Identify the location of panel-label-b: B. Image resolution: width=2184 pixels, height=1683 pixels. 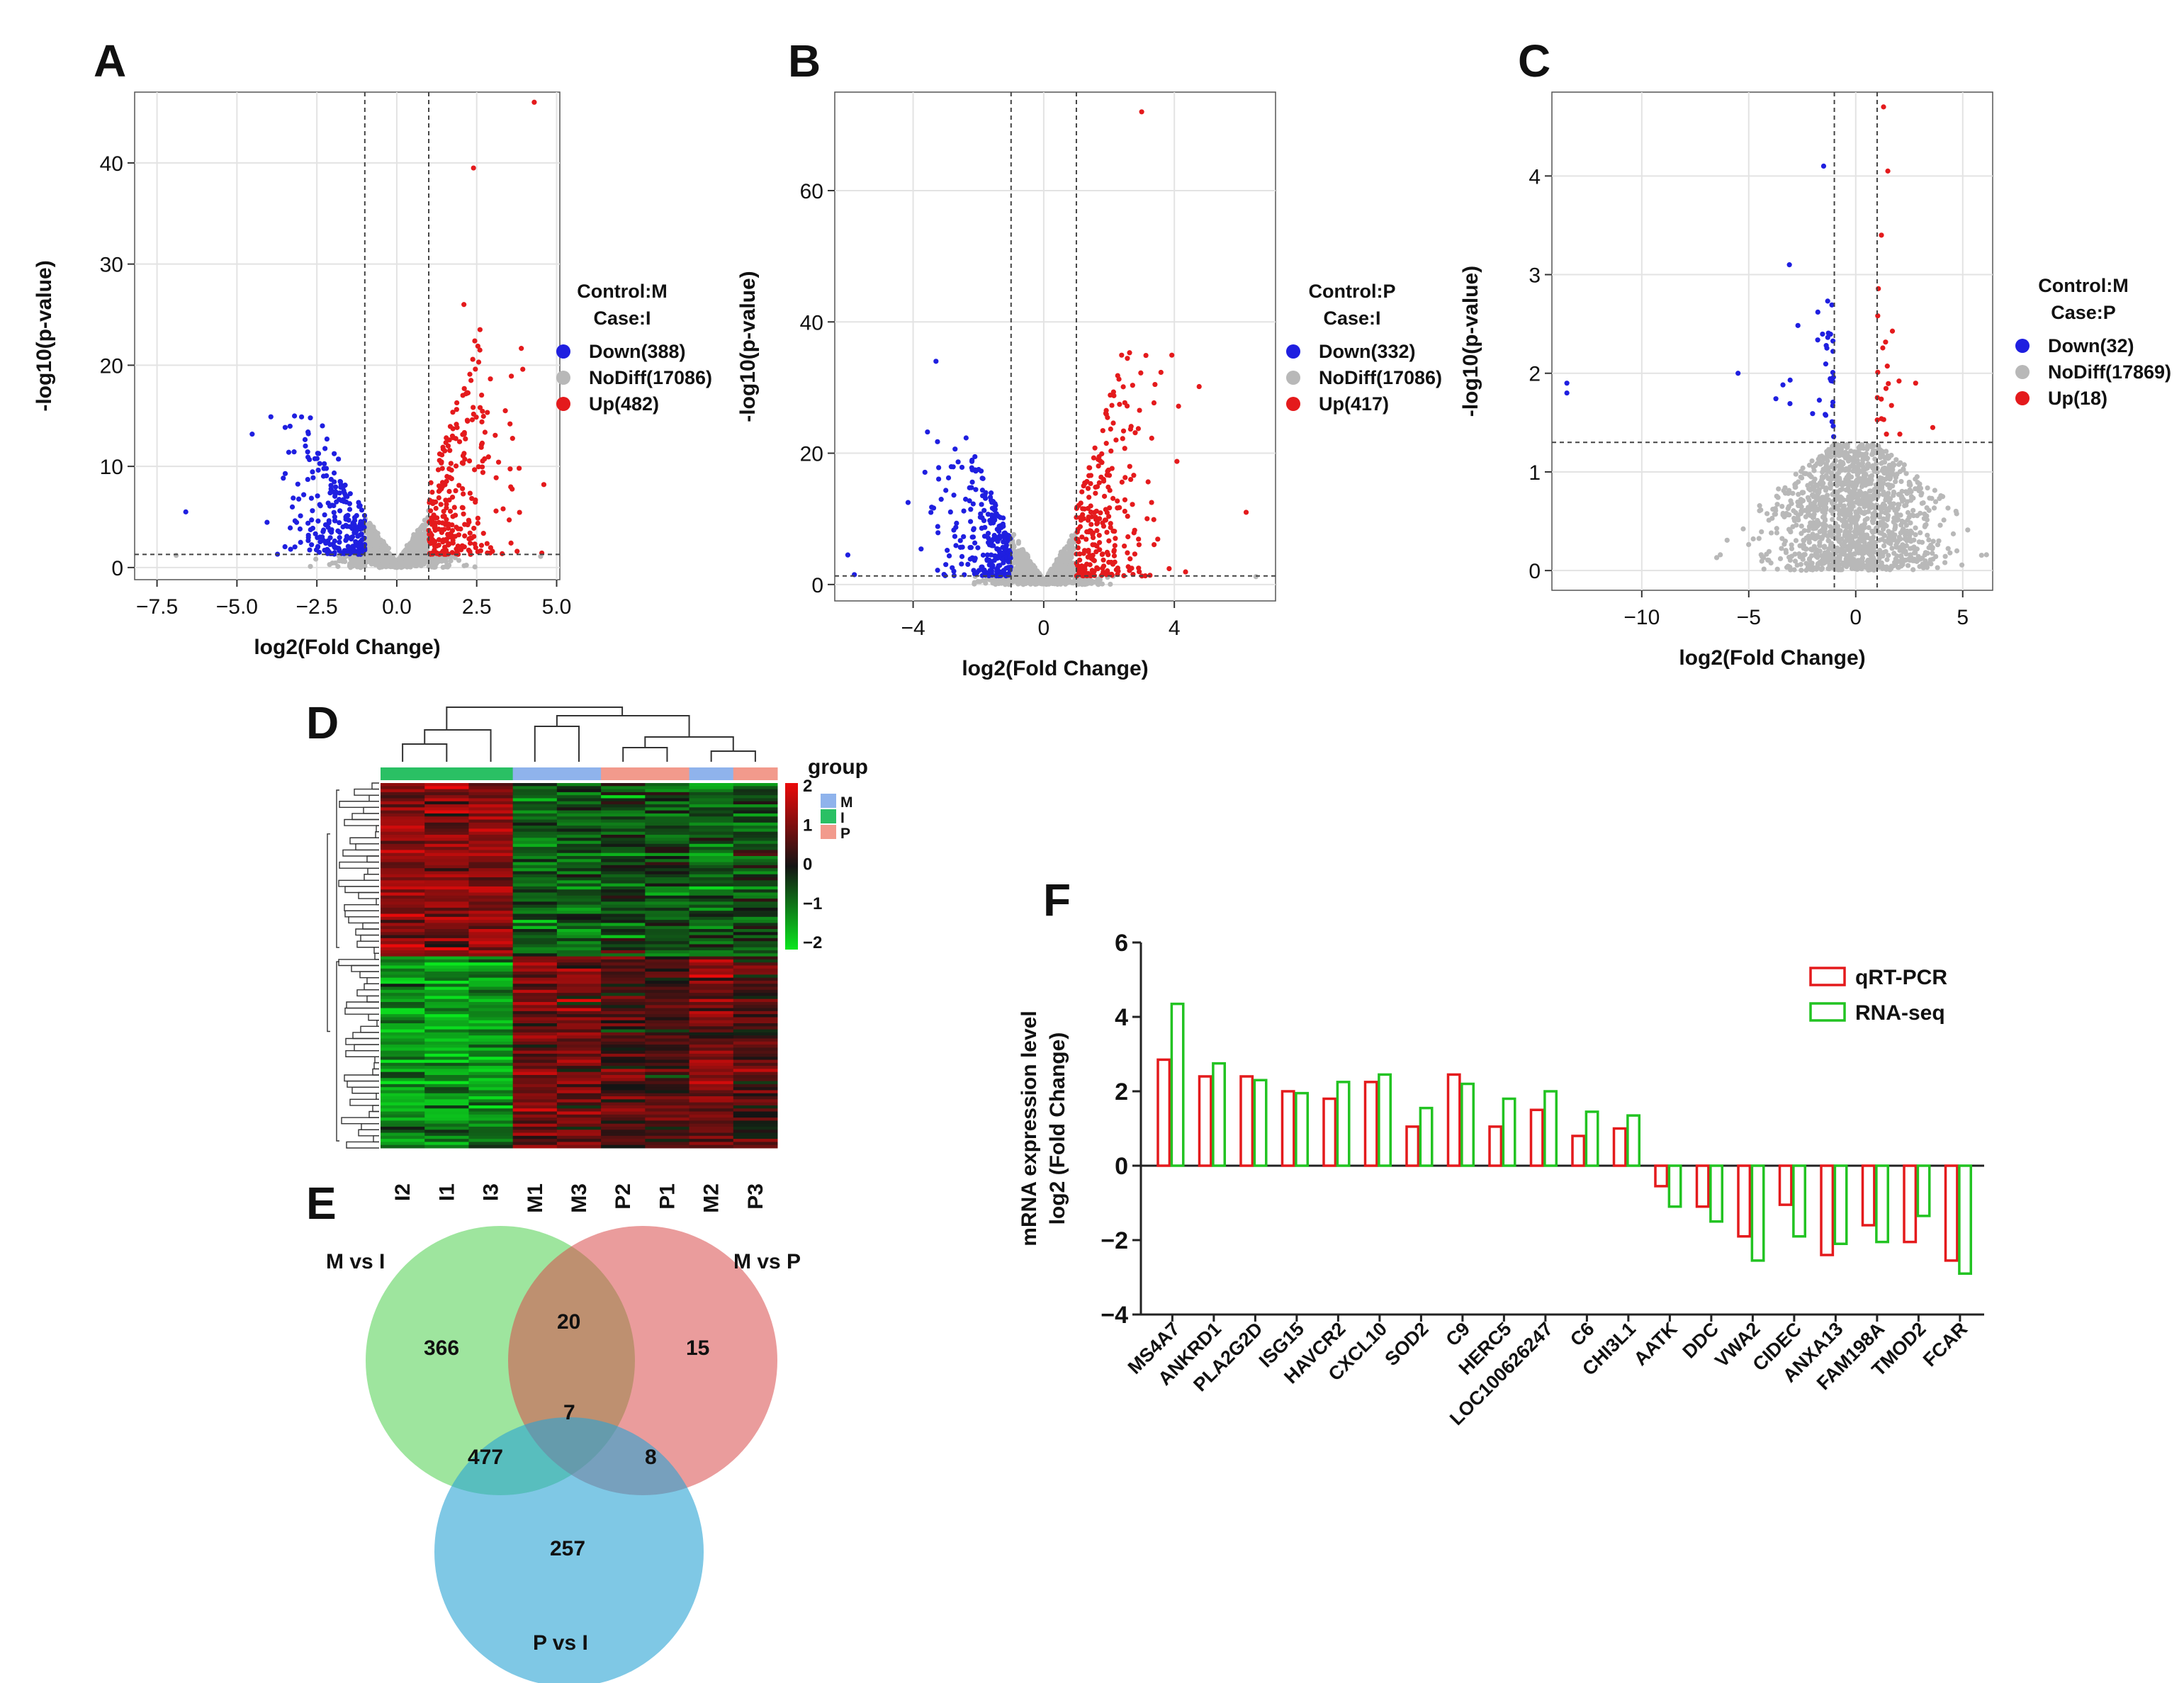
(805, 60).